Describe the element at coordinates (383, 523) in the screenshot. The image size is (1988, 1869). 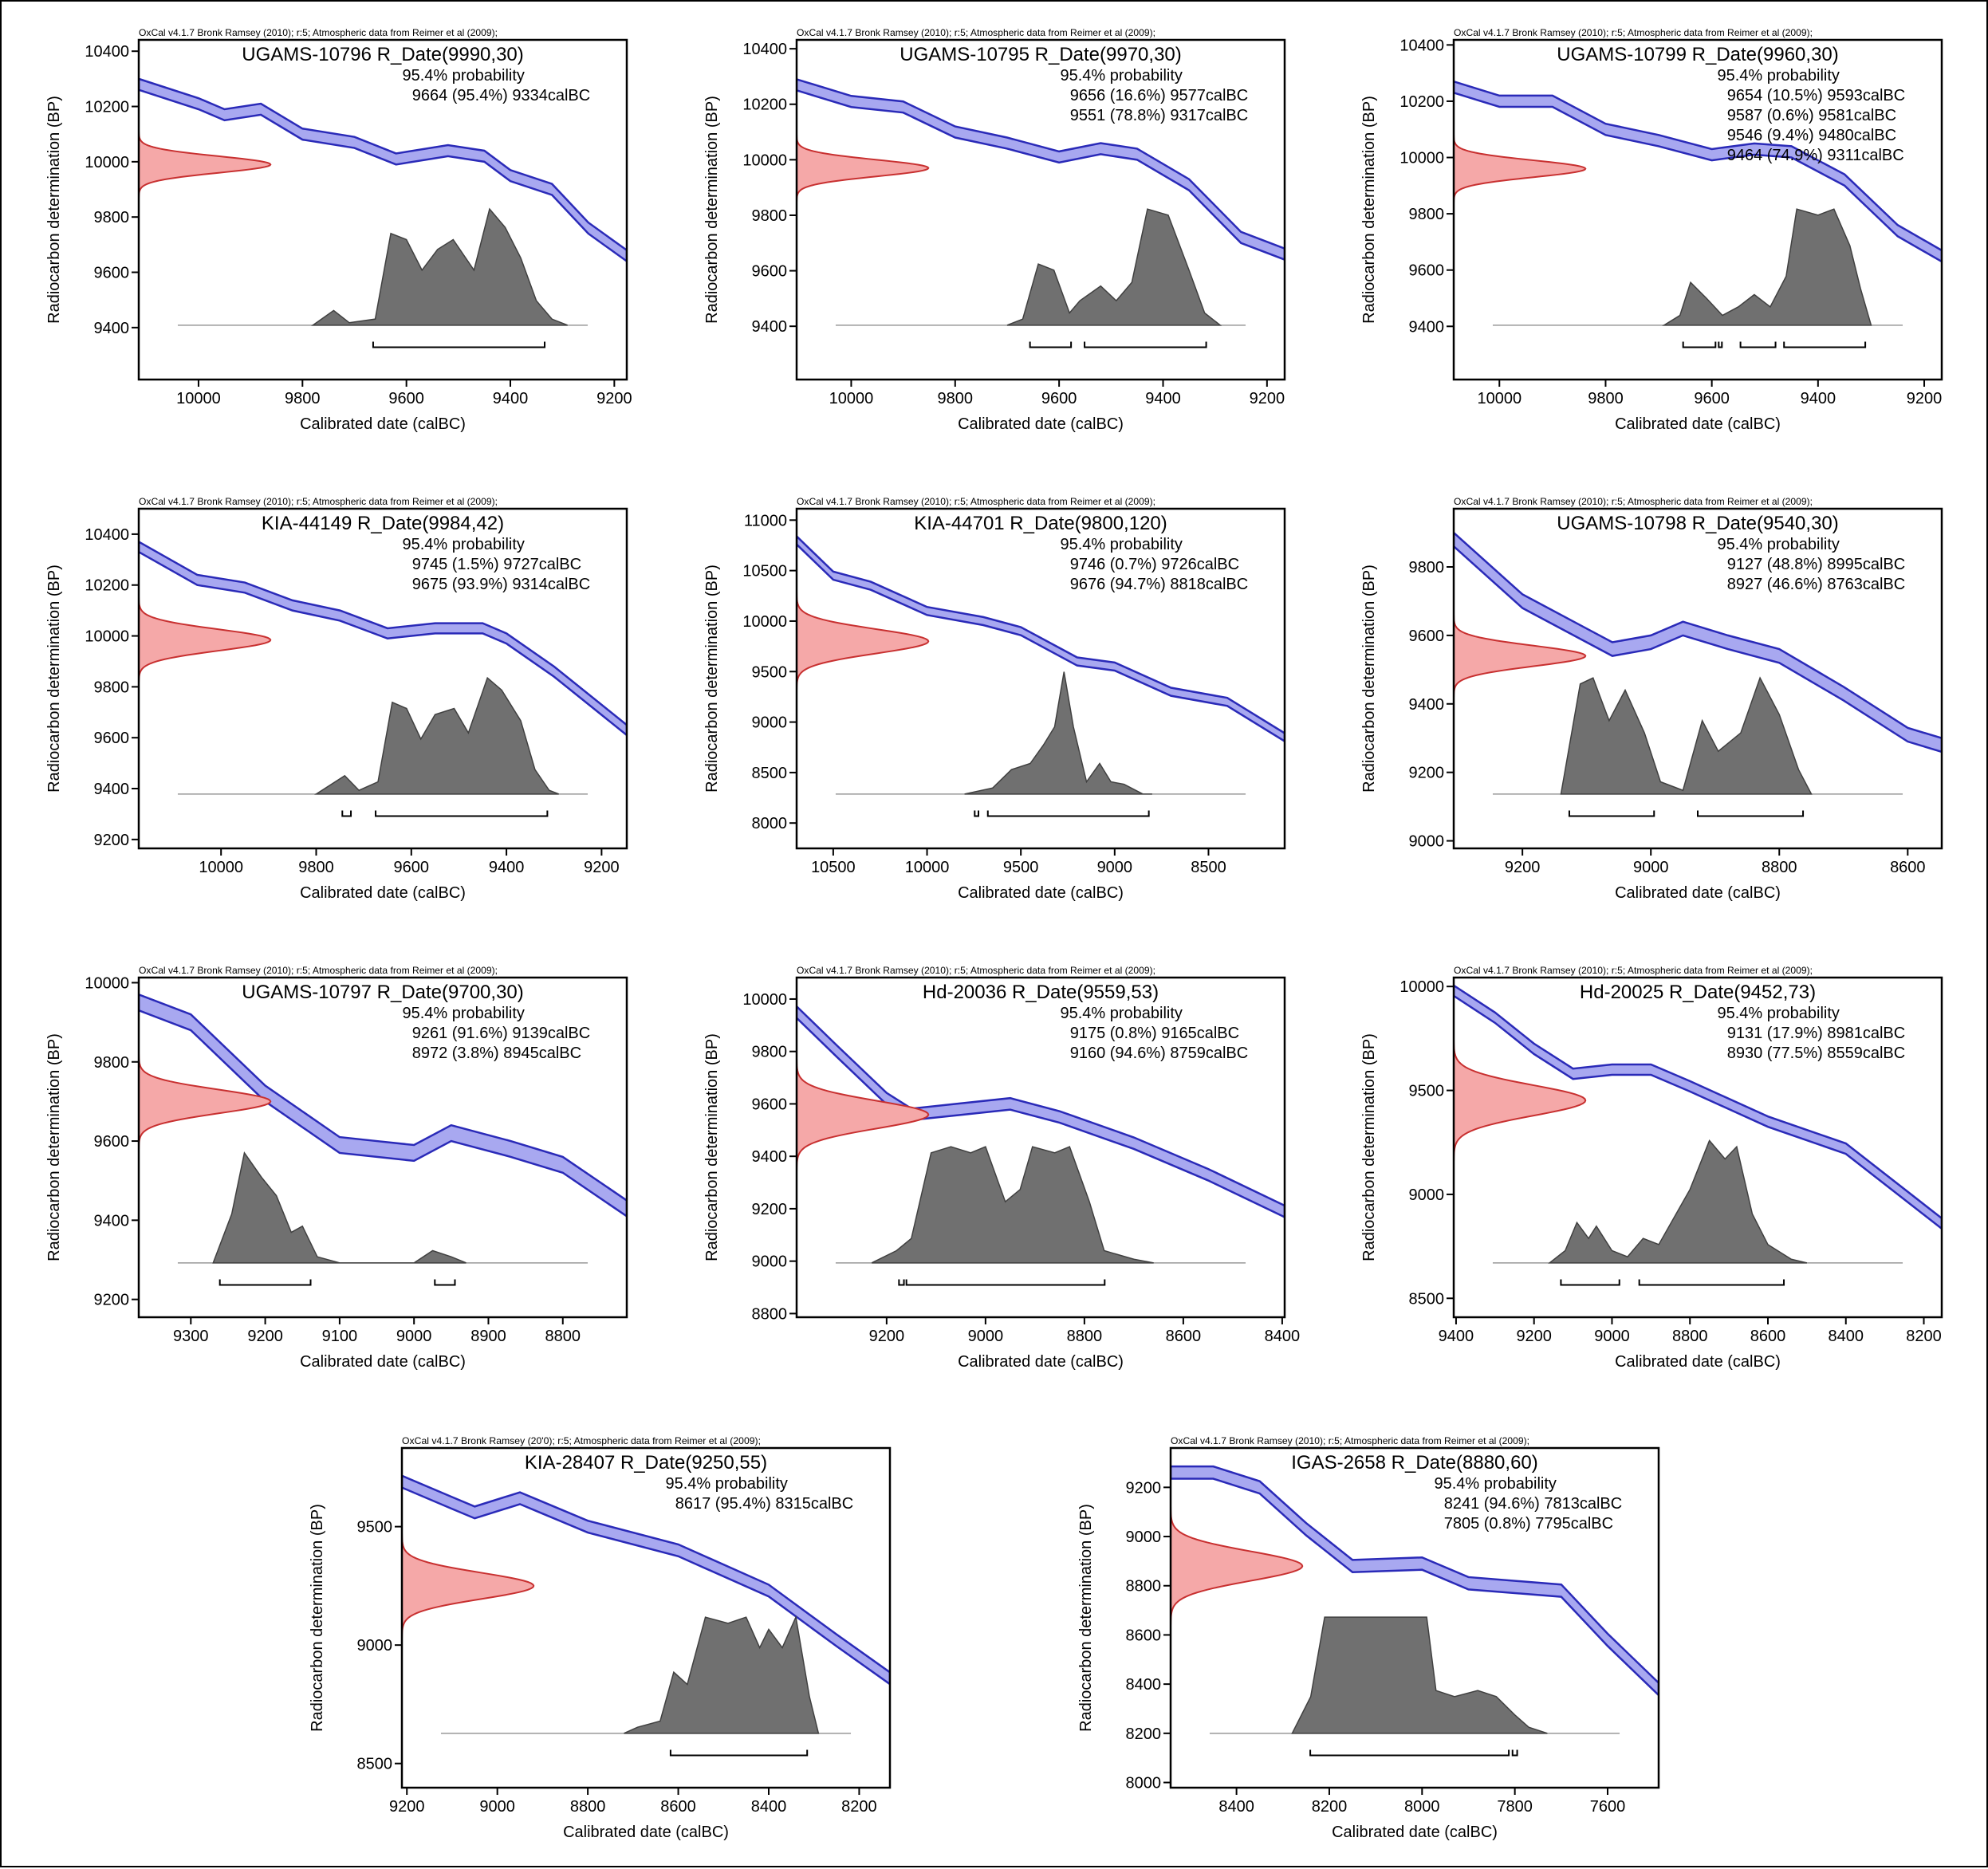
I see `chart-title: KIA-44149 R_Date(9984,42)` at that location.